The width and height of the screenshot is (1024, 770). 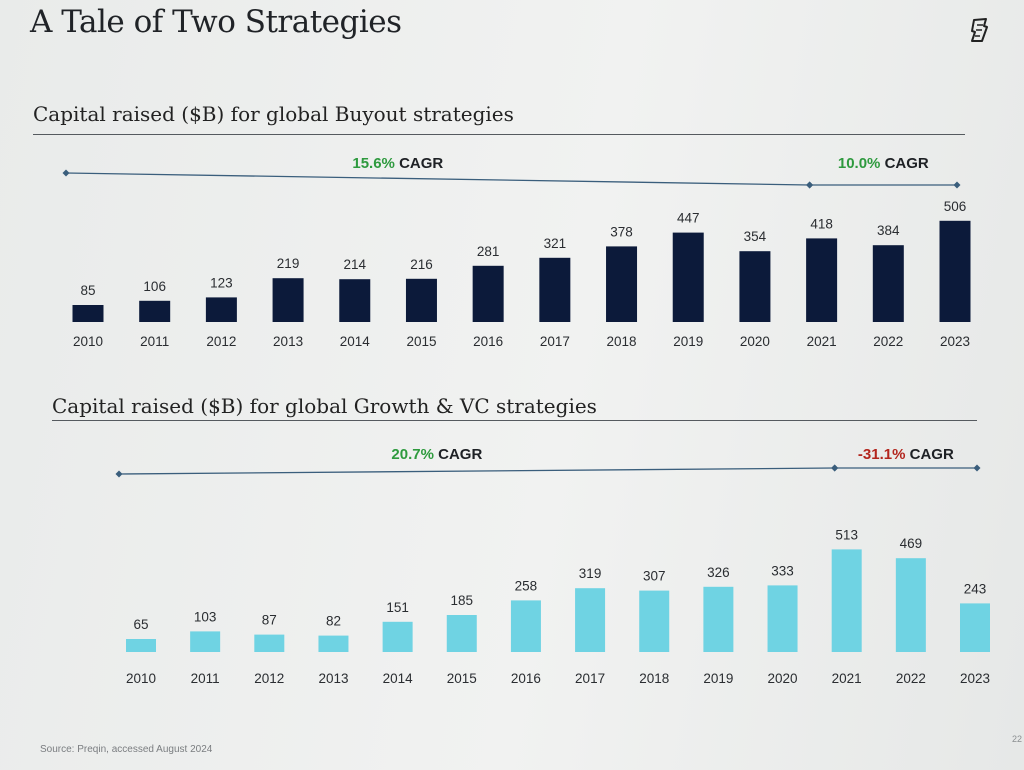 I want to click on buyout-bar-2017, so click(x=555, y=289).